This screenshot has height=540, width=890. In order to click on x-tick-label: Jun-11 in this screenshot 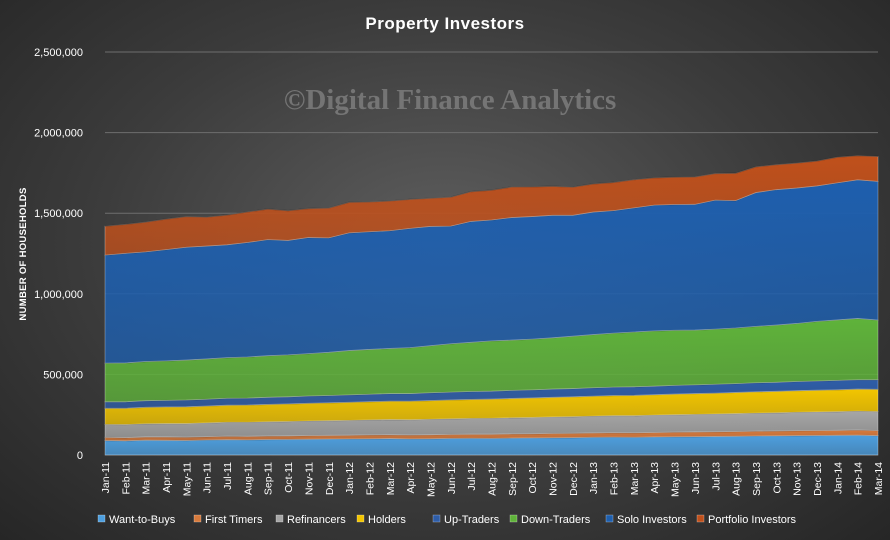, I will do `click(208, 477)`.